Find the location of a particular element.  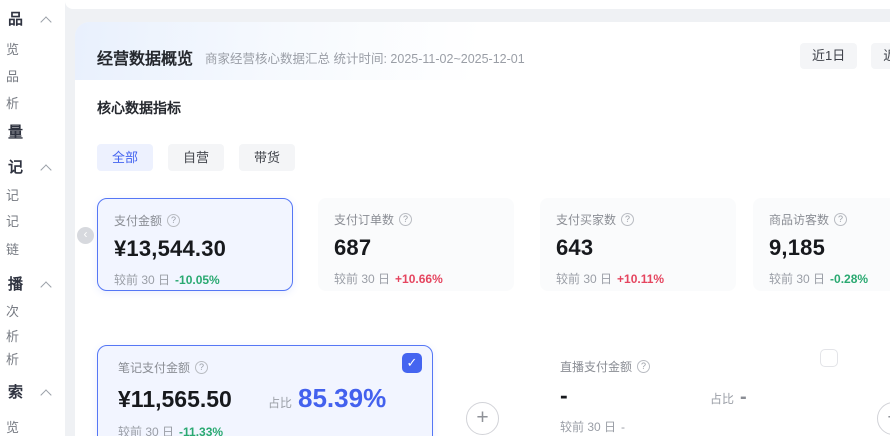

date-range-buttons: 近1日 近7日 is located at coordinates (845, 56).